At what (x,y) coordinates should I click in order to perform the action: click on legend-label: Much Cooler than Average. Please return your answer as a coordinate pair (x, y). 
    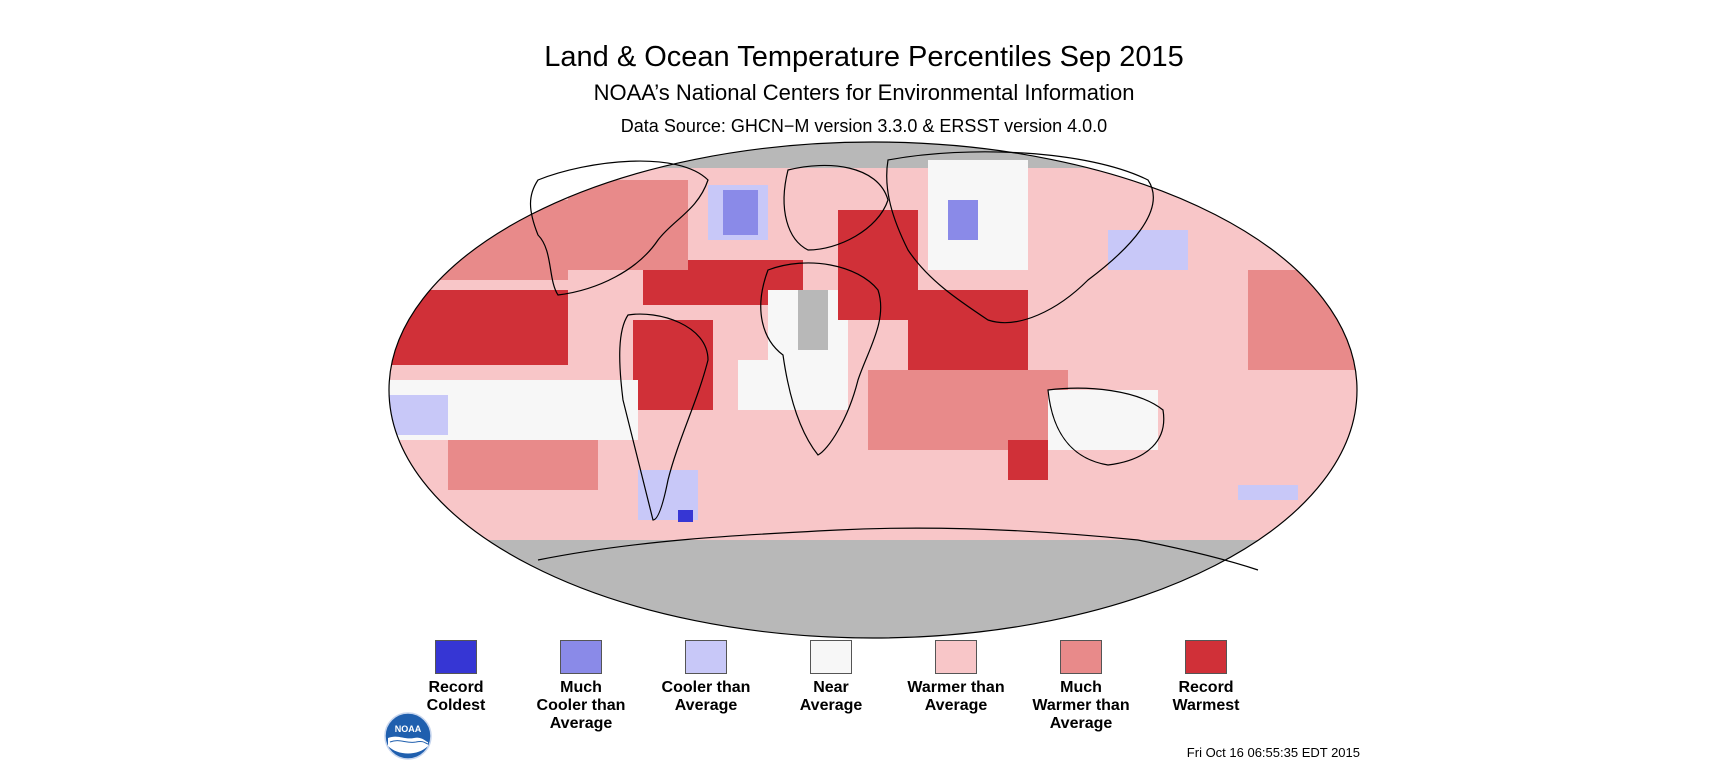
    Looking at the image, I should click on (581, 705).